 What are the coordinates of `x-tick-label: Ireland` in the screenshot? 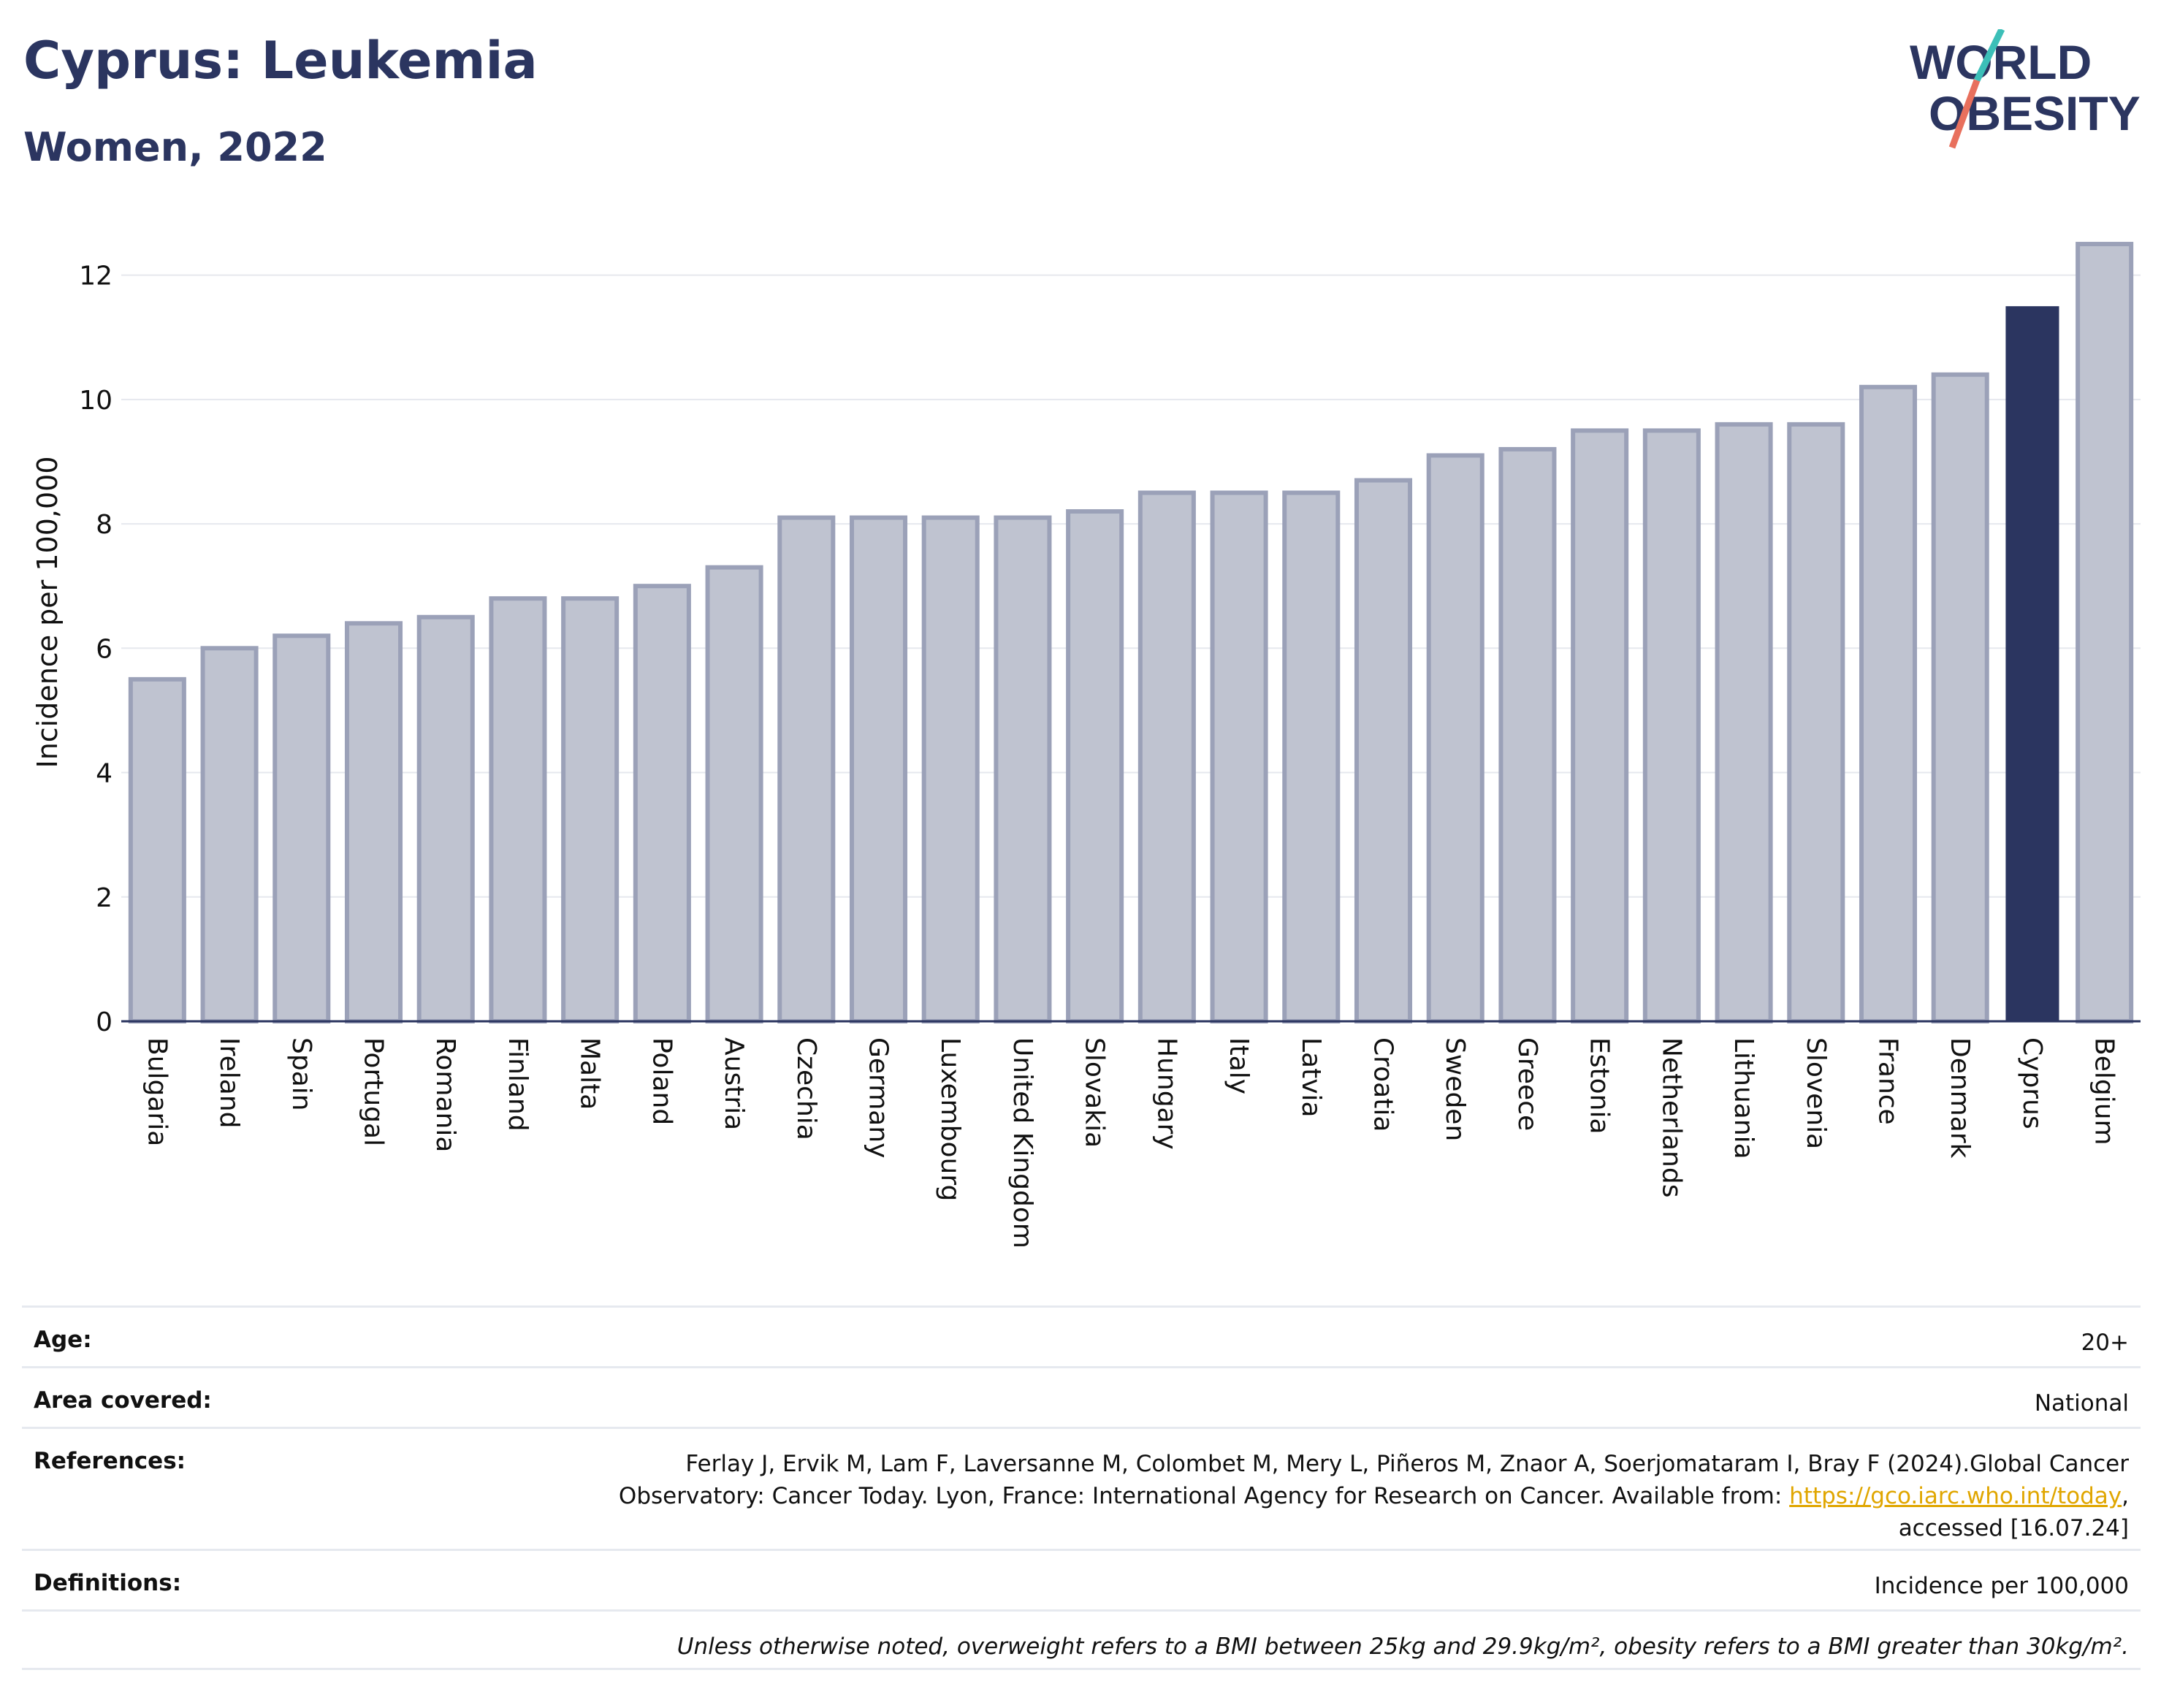 It's located at (229, 1083).